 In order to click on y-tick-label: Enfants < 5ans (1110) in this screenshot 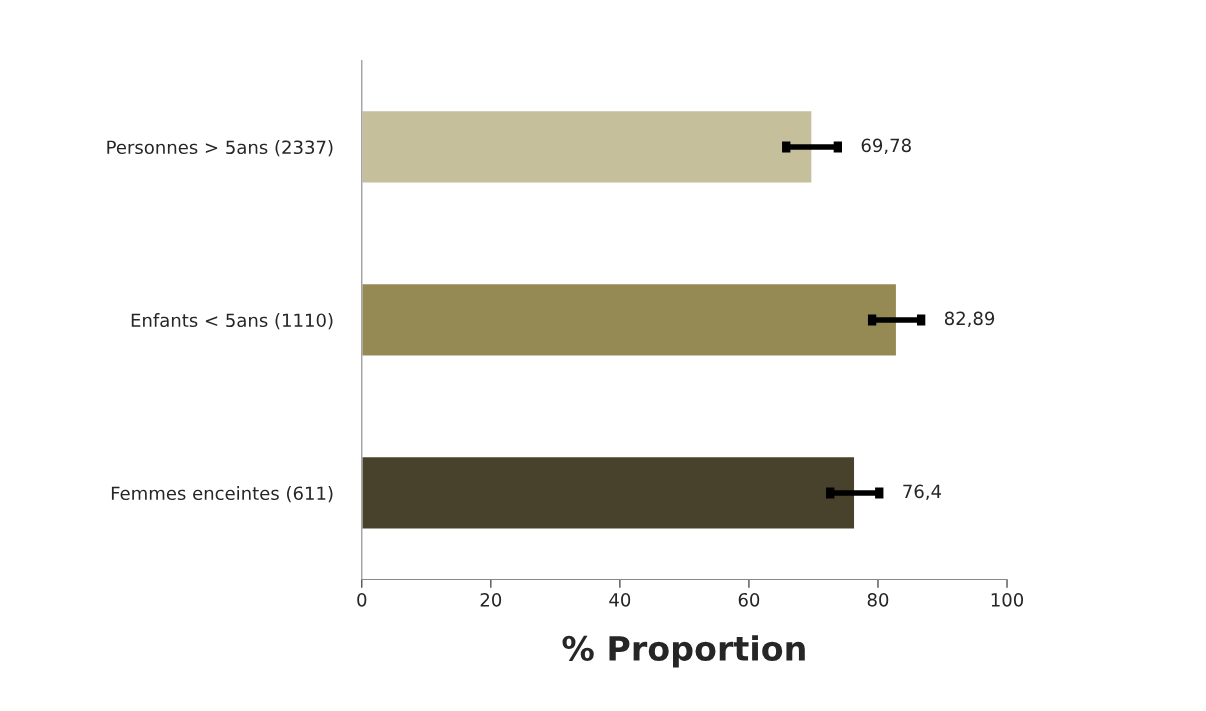, I will do `click(232, 321)`.